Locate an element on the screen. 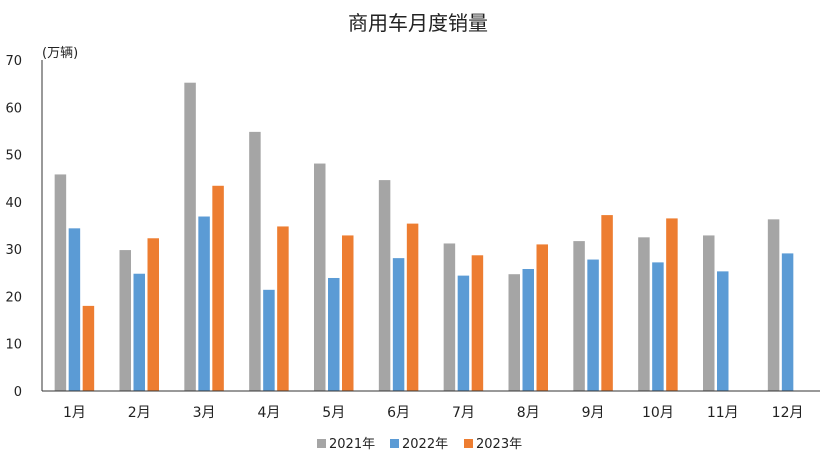 The height and width of the screenshot is (464, 829). y-tick-label: 60 is located at coordinates (13, 108).